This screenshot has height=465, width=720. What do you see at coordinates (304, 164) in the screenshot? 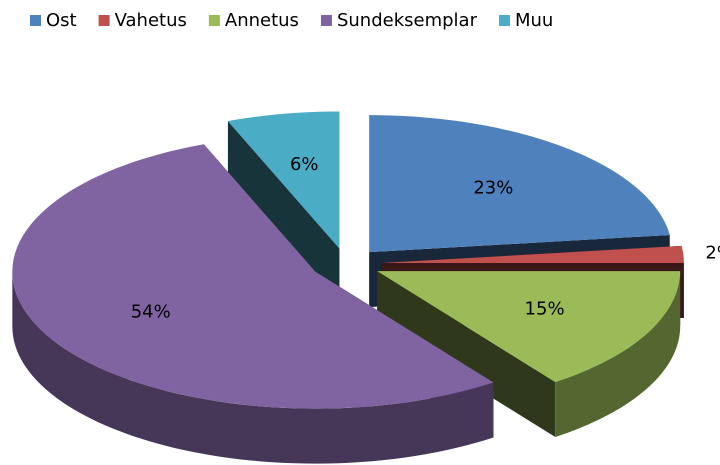
I see `data-label: 6%` at bounding box center [304, 164].